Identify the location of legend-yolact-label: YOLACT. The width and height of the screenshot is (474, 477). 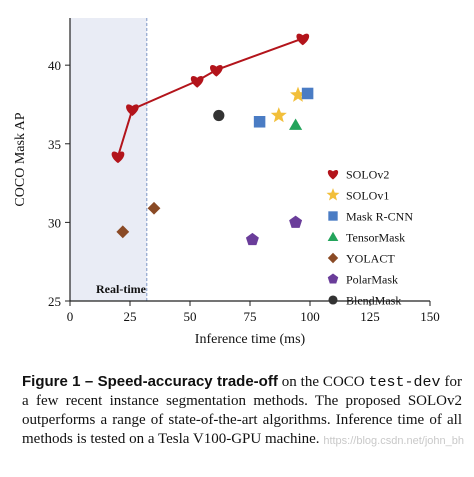
(370, 259).